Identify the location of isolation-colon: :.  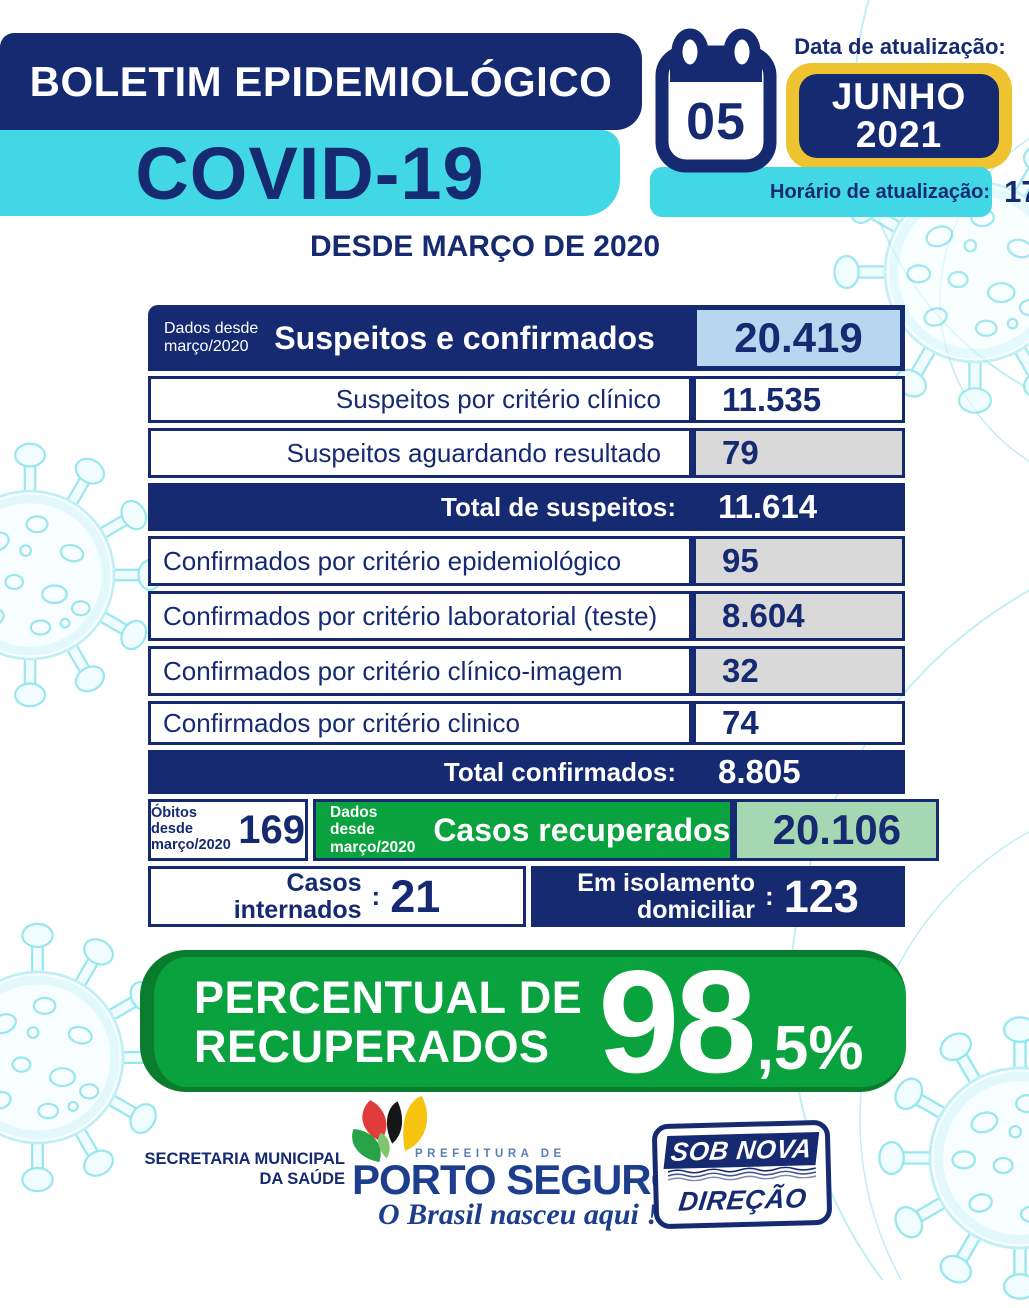
(769, 896).